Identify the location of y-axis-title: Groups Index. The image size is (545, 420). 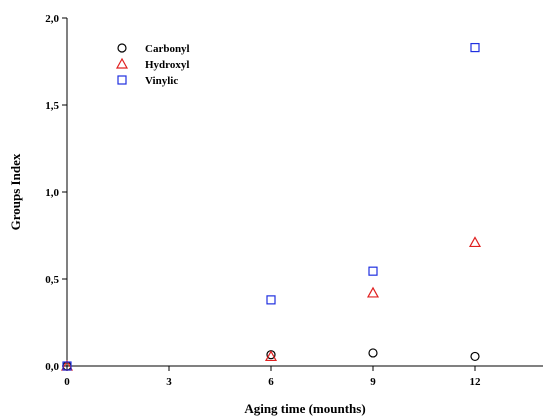
(15, 191).